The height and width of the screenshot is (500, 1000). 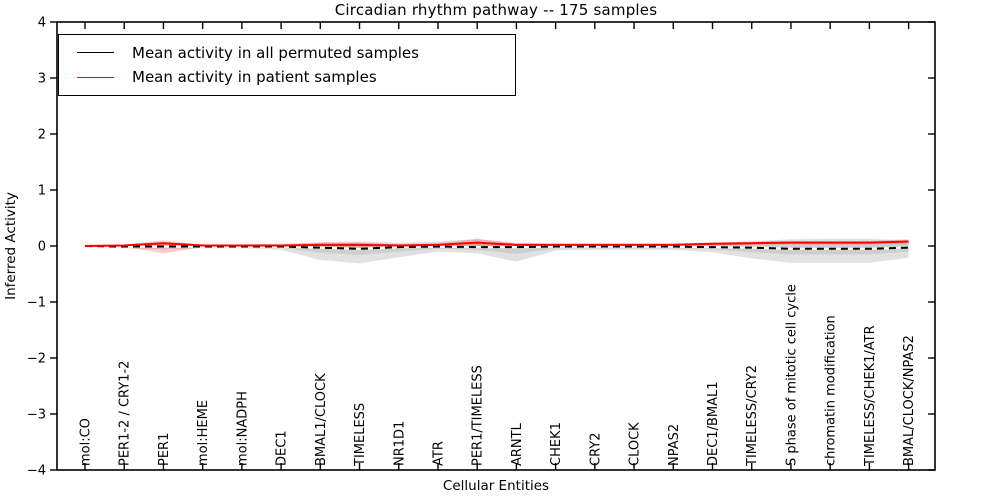 What do you see at coordinates (86, 442) in the screenshot?
I see `x-category-label: mol:CO` at bounding box center [86, 442].